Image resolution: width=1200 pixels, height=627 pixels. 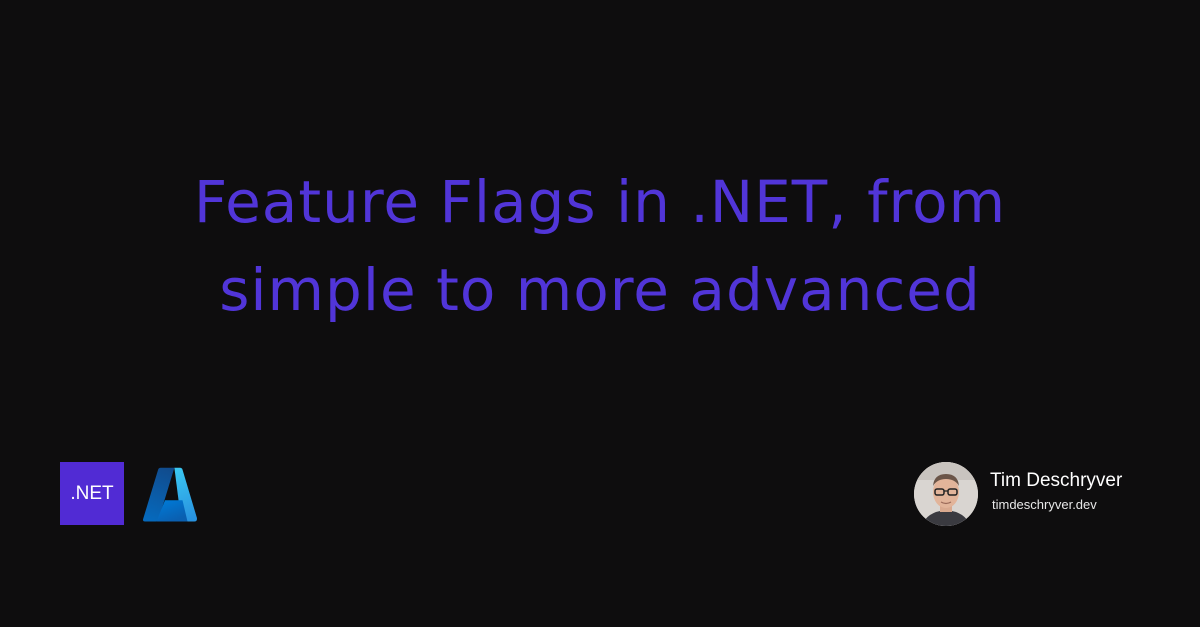 What do you see at coordinates (1056, 491) in the screenshot?
I see `author-text: Tim Deschryver timdeschryver.dev` at bounding box center [1056, 491].